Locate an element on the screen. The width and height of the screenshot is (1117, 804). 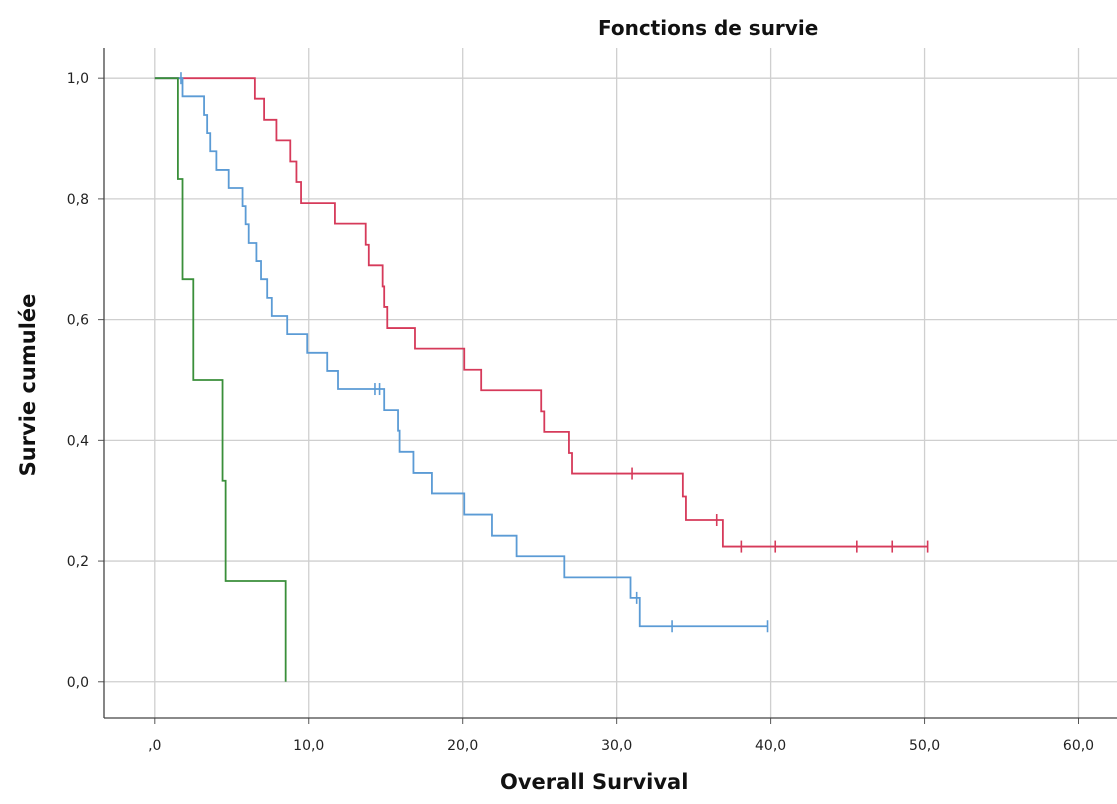
y-tick-label: 0,6 is located at coordinates (78, 321).